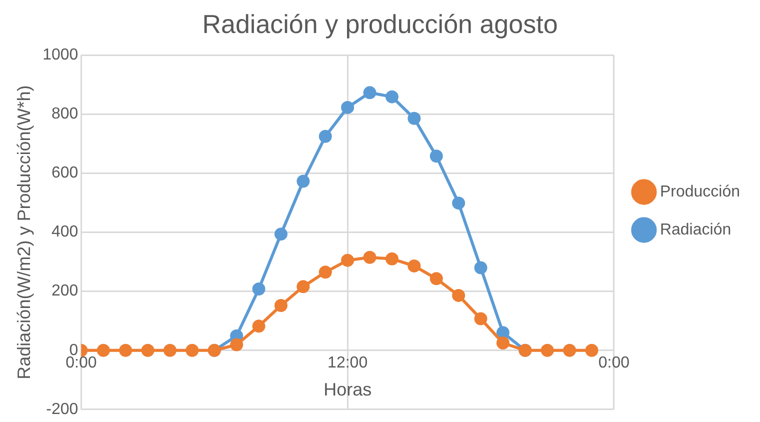 The image size is (760, 422). I want to click on legend-label: Producción, so click(700, 191).